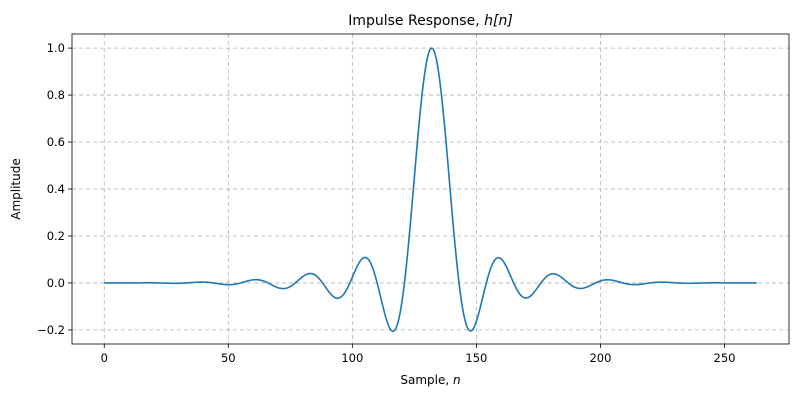  What do you see at coordinates (51, 330) in the screenshot?
I see `y-tick-label: −0.2` at bounding box center [51, 330].